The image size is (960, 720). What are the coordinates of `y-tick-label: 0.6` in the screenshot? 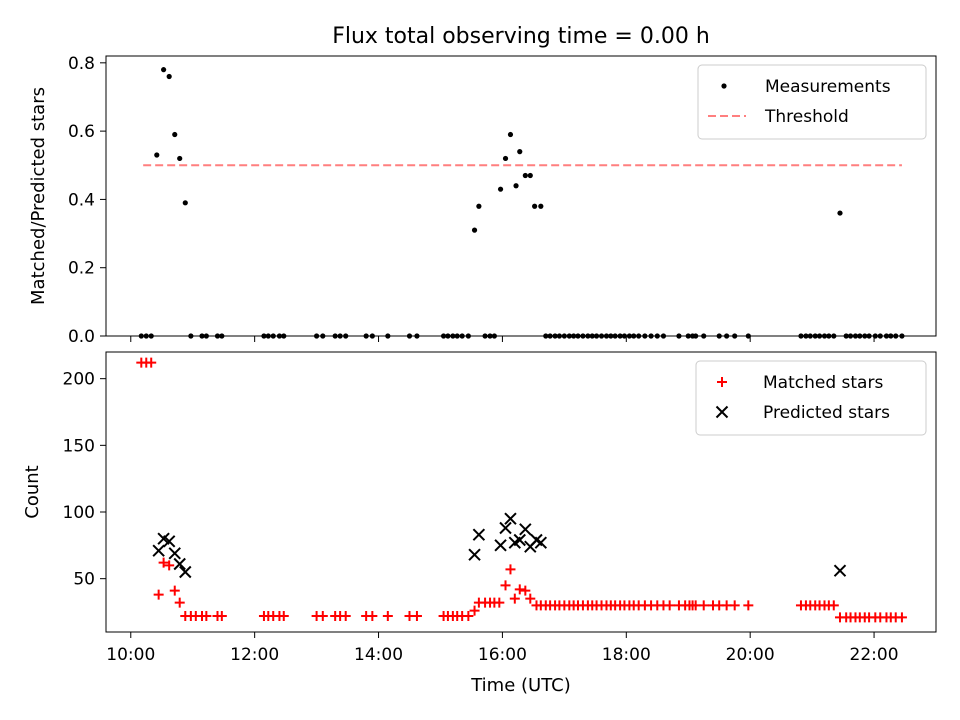 It's located at (81, 132).